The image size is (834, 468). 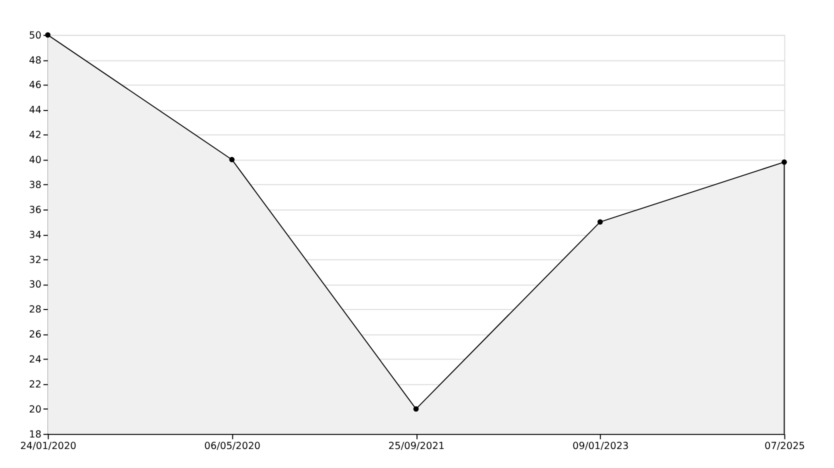 I want to click on y-tick-label: 42, so click(x=35, y=136).